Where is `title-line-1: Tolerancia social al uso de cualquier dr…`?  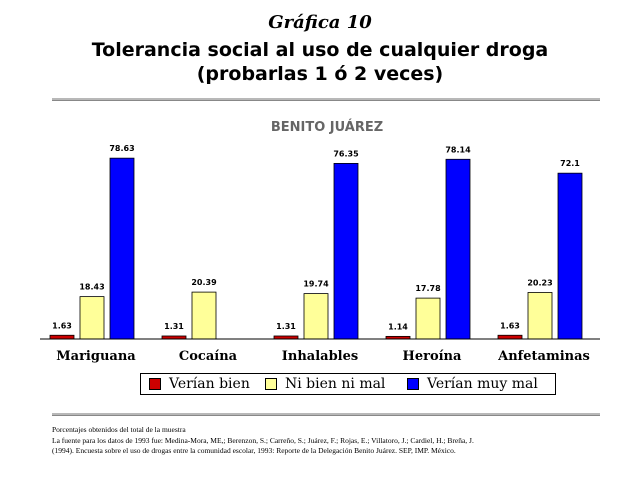
title-line-1: Tolerancia social al uso de cualquier dr… is located at coordinates (320, 50).